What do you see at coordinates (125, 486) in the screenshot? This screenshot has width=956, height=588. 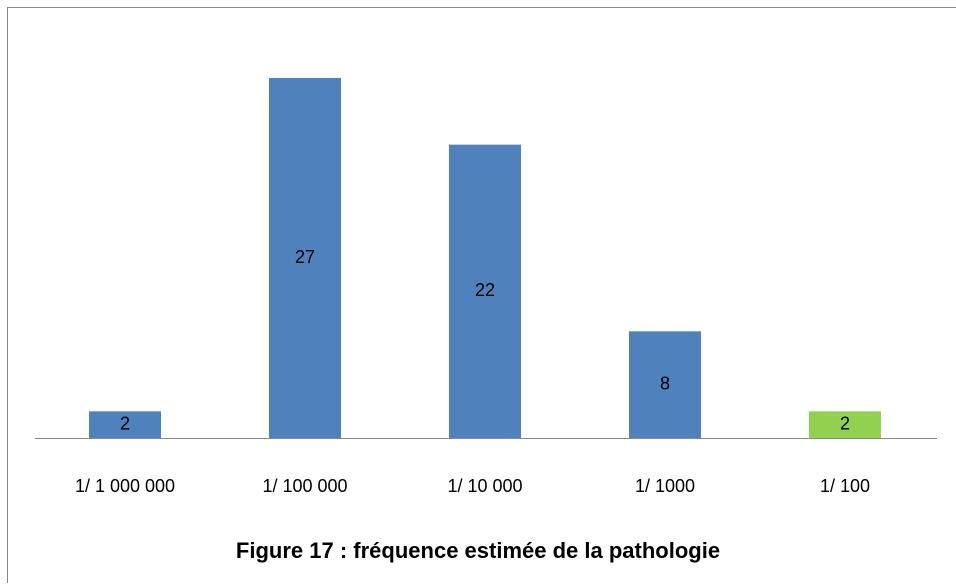 I see `x-tick-label: 1/ 1 000 000` at bounding box center [125, 486].